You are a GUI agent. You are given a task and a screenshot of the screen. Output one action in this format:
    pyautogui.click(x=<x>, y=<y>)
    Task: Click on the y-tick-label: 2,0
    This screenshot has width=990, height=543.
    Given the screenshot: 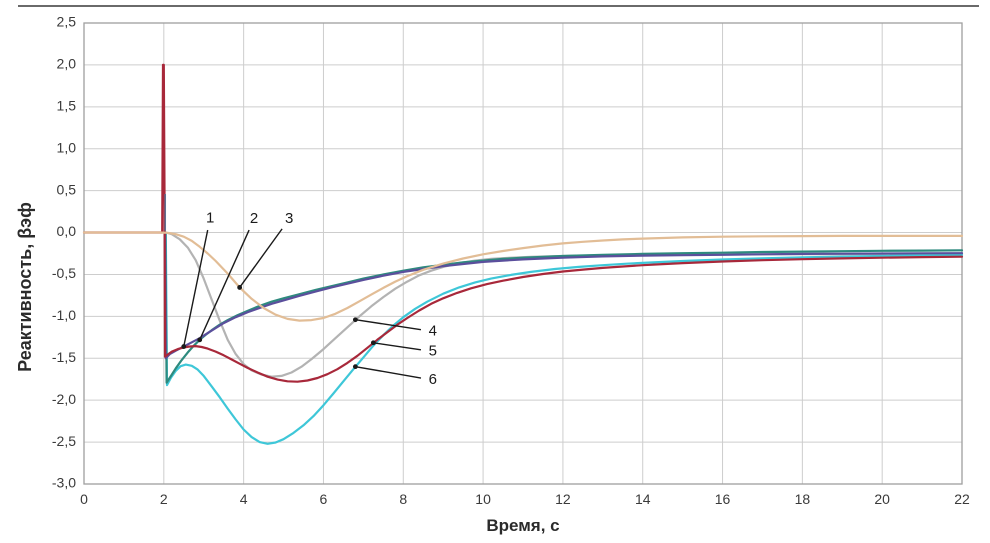 What is the action you would take?
    pyautogui.click(x=67, y=64)
    